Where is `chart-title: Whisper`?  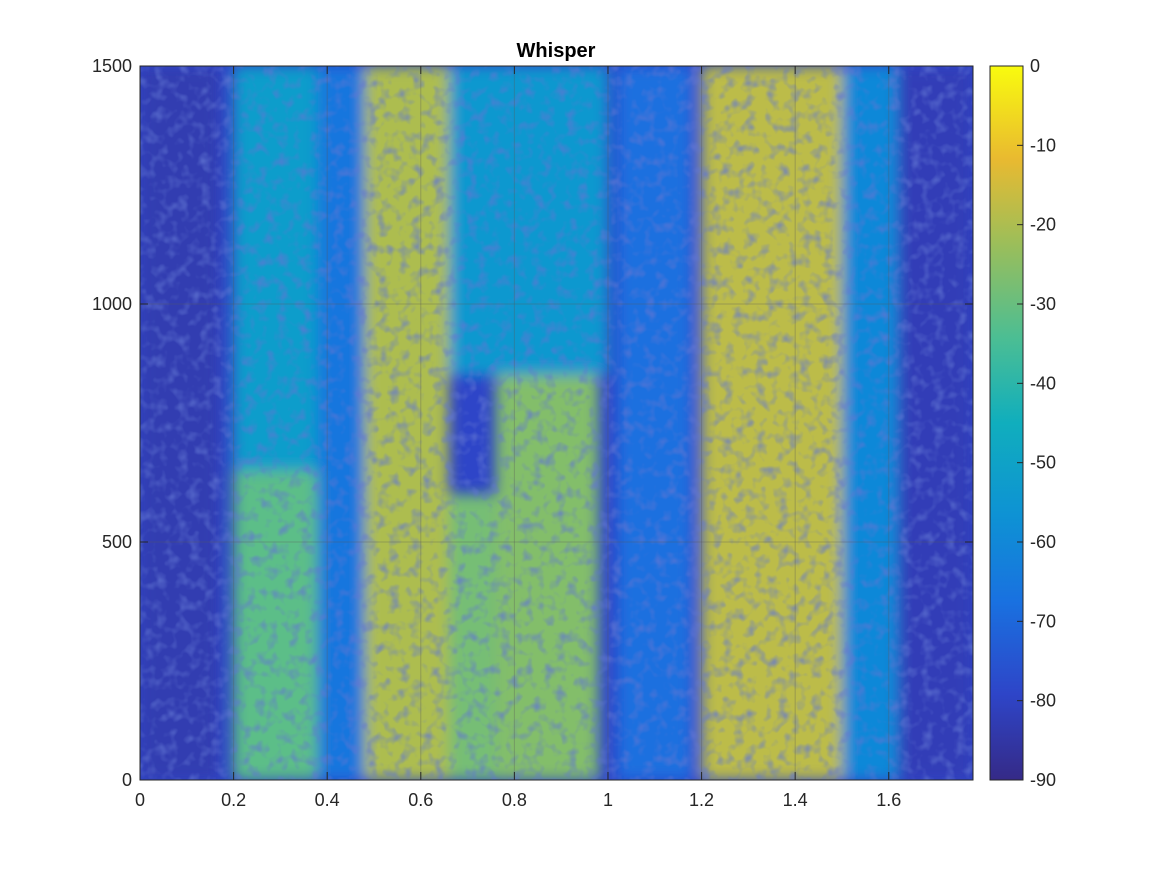
chart-title: Whisper is located at coordinates (556, 51).